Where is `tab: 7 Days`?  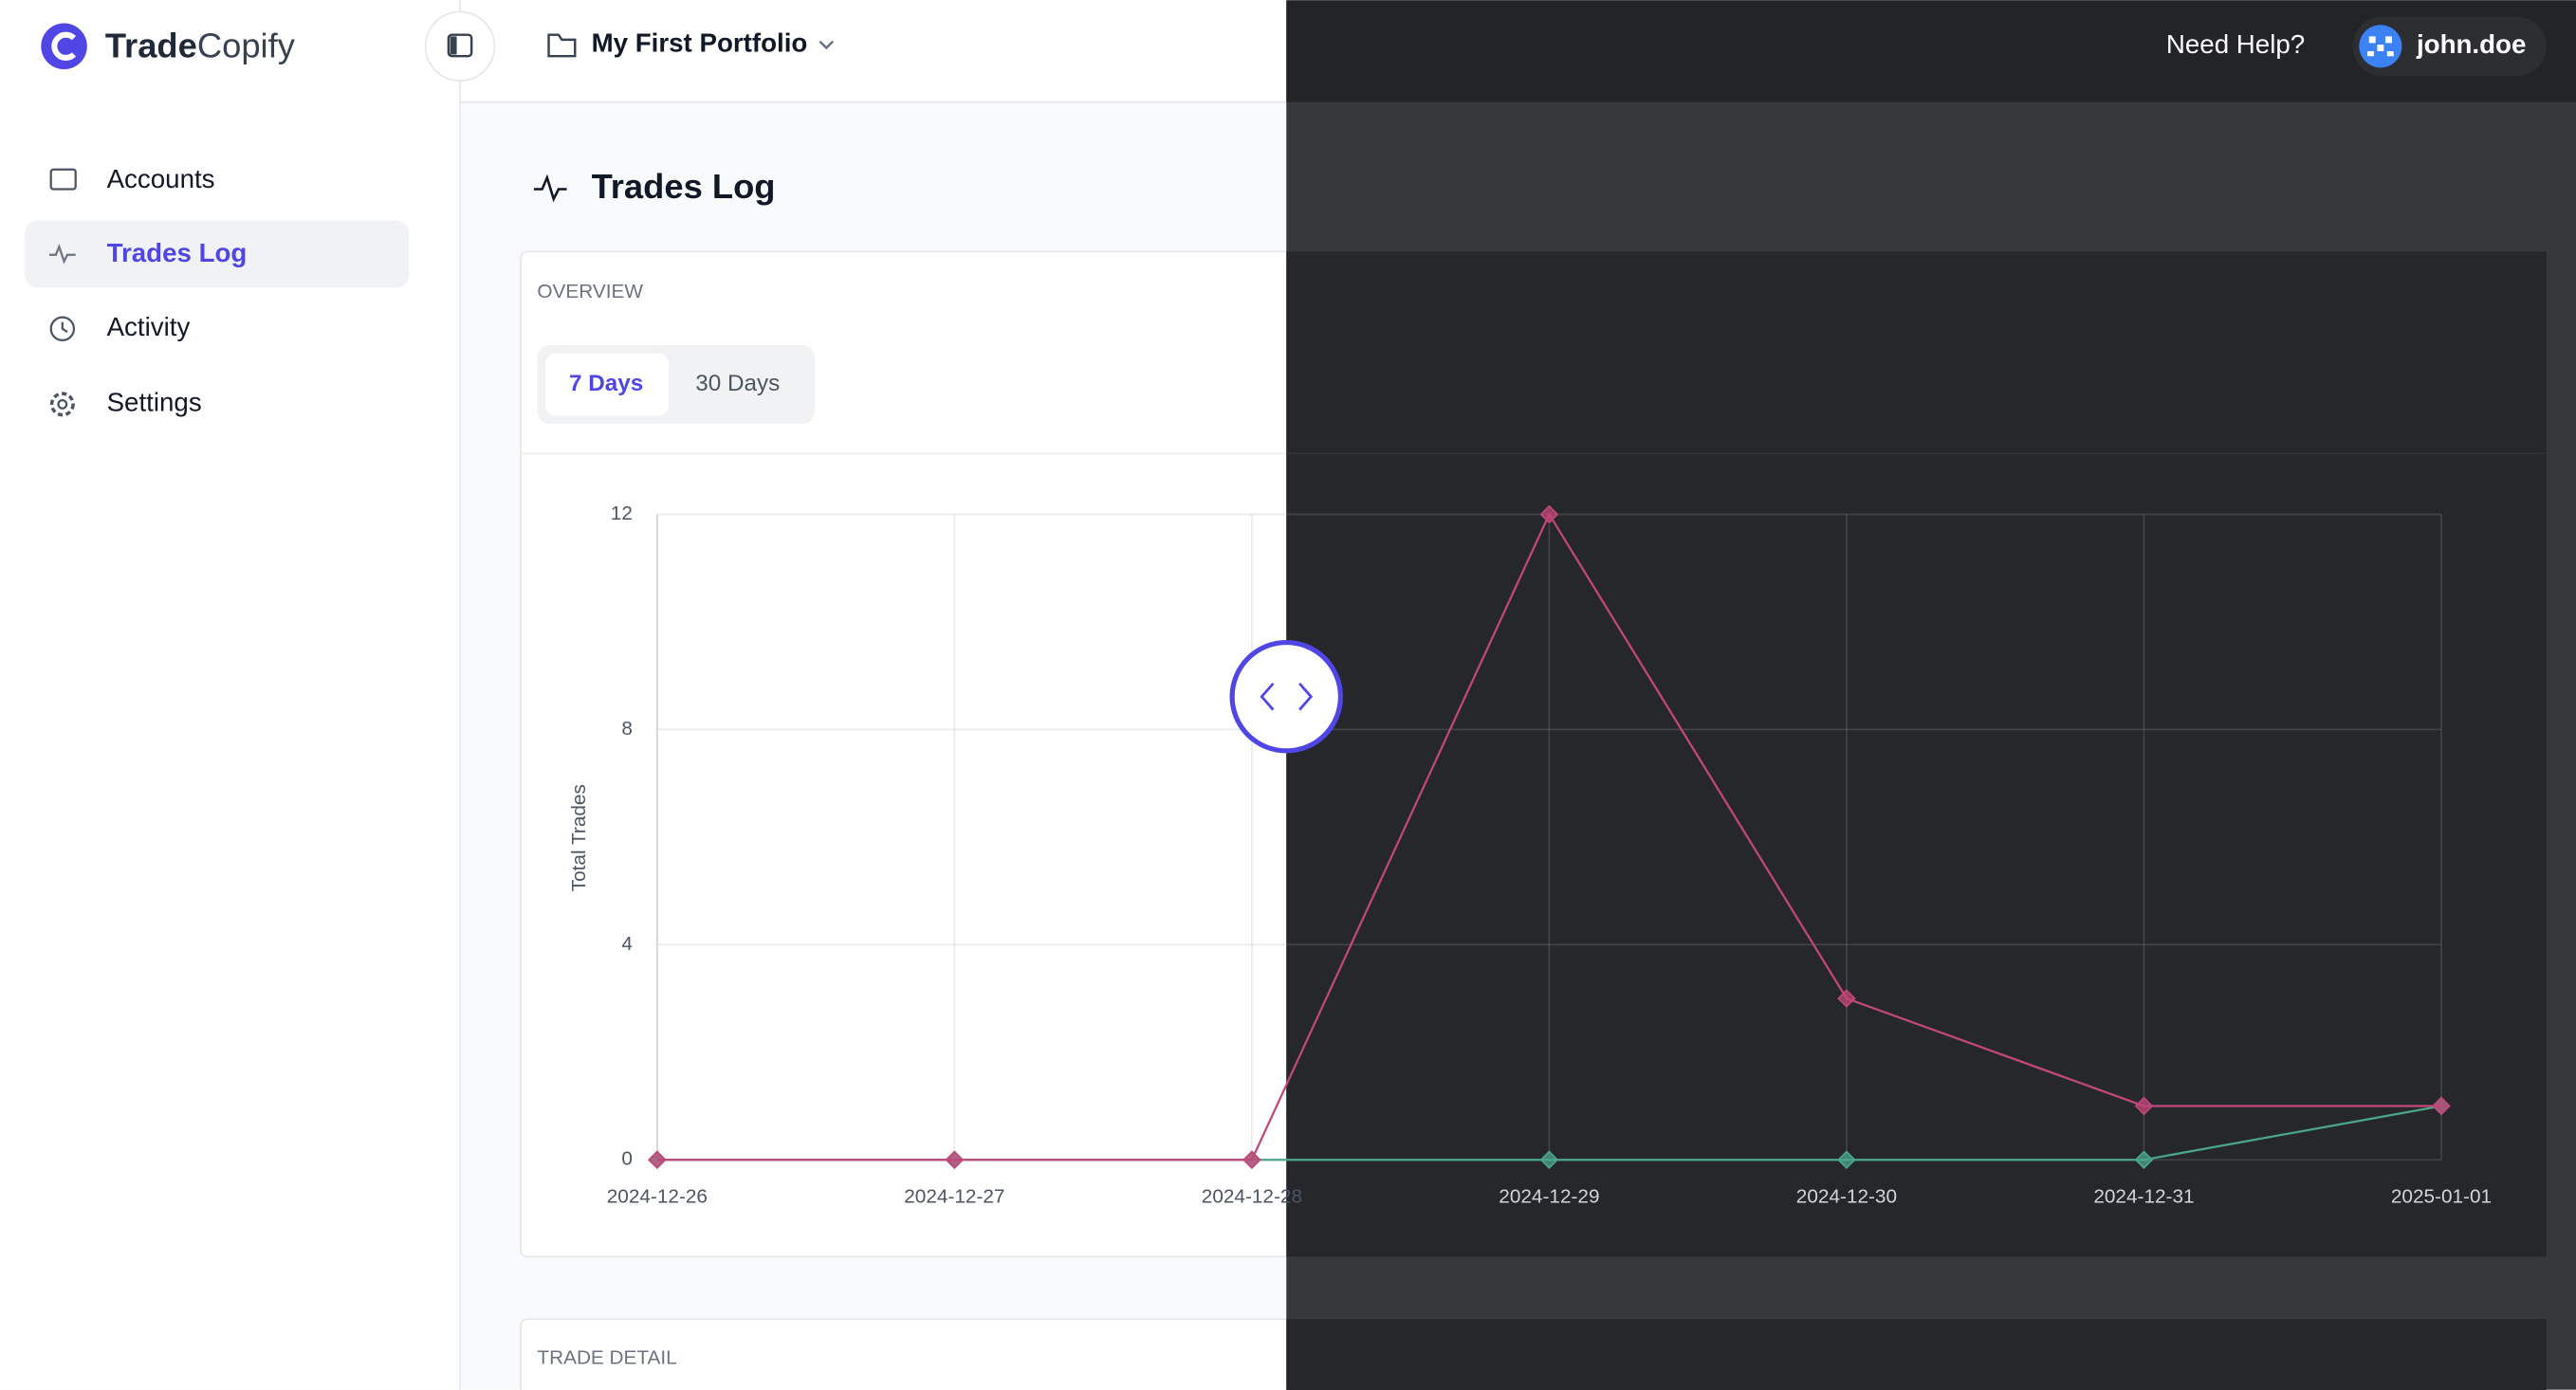 tab: 7 Days is located at coordinates (606, 383).